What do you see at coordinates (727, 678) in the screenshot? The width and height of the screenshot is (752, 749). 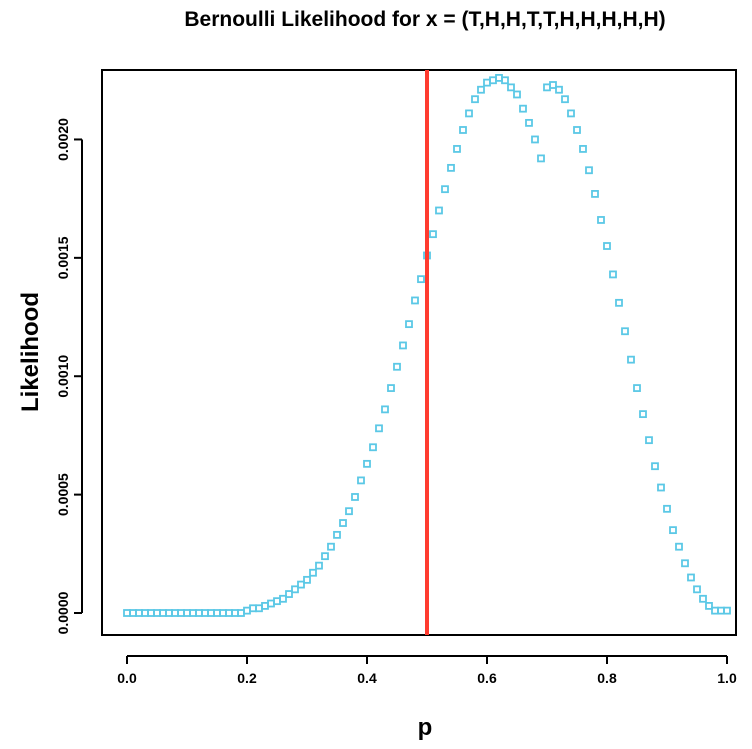 I see `x-tick-label: 1.0` at bounding box center [727, 678].